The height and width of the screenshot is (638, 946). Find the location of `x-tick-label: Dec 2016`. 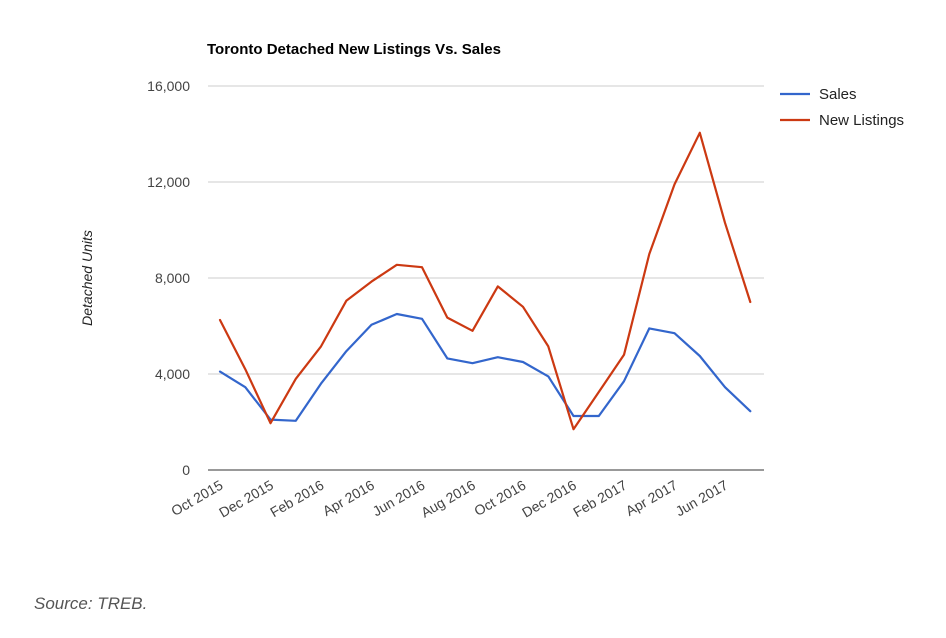

x-tick-label: Dec 2016 is located at coordinates (549, 499).